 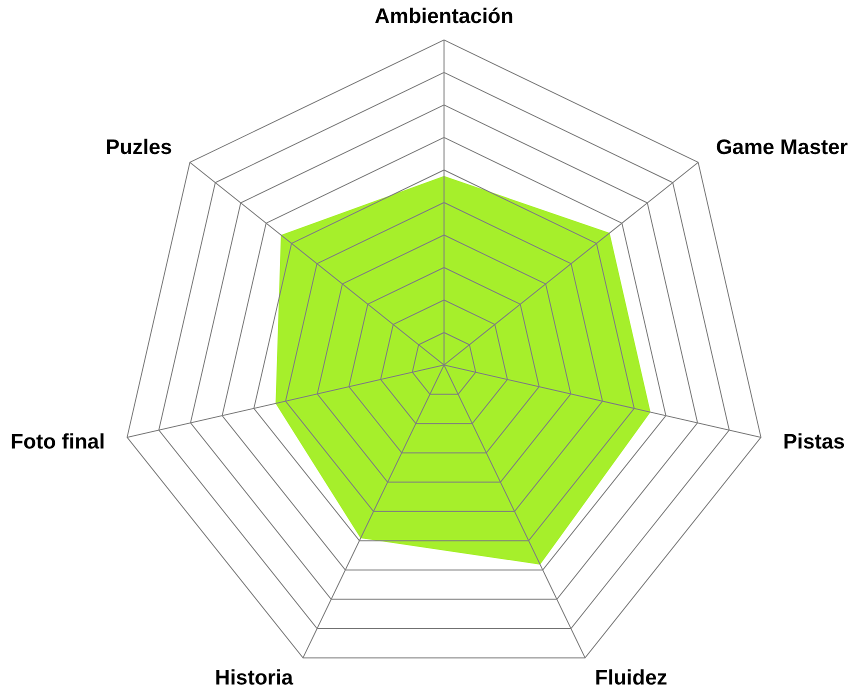 What do you see at coordinates (631, 678) in the screenshot?
I see `spoke-label: Fluidez` at bounding box center [631, 678].